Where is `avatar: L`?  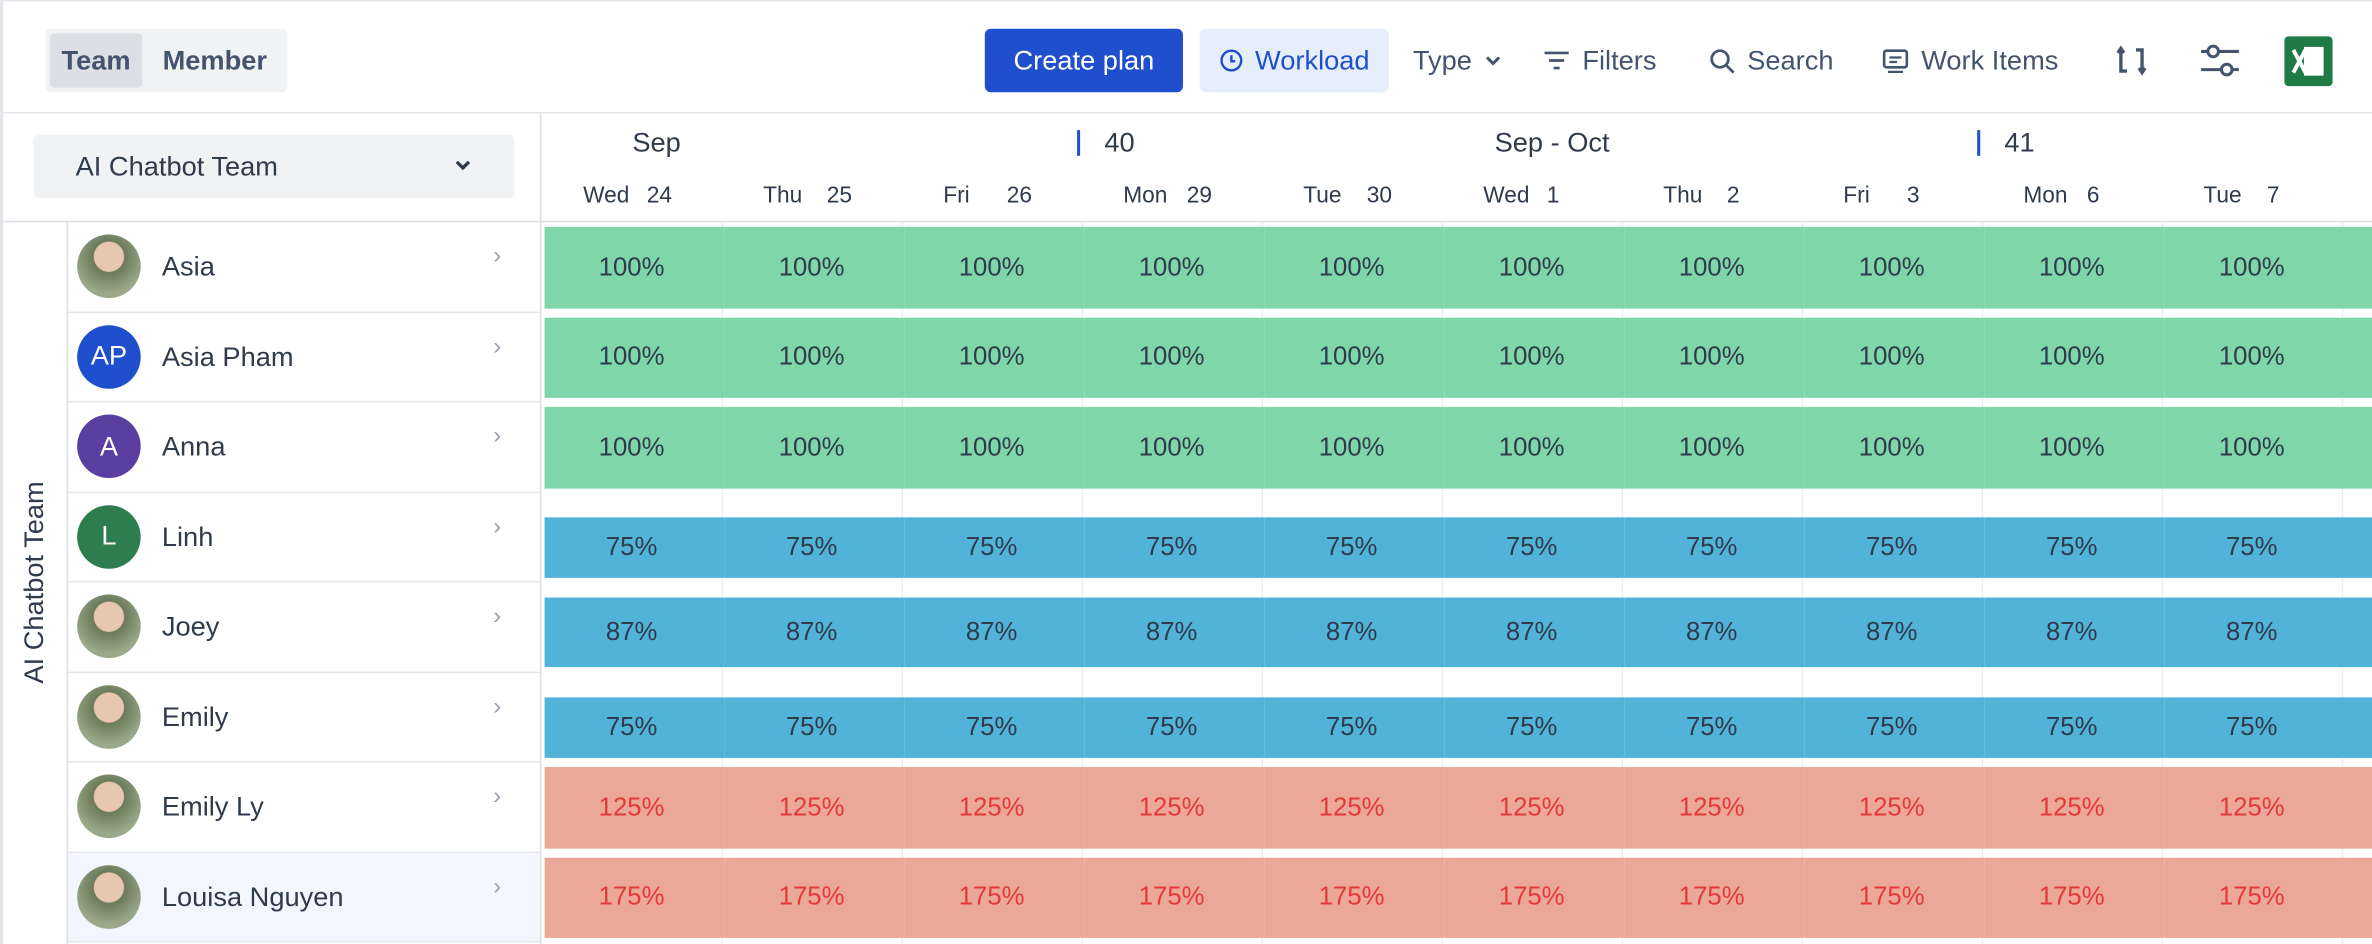
avatar: L is located at coordinates (109, 536).